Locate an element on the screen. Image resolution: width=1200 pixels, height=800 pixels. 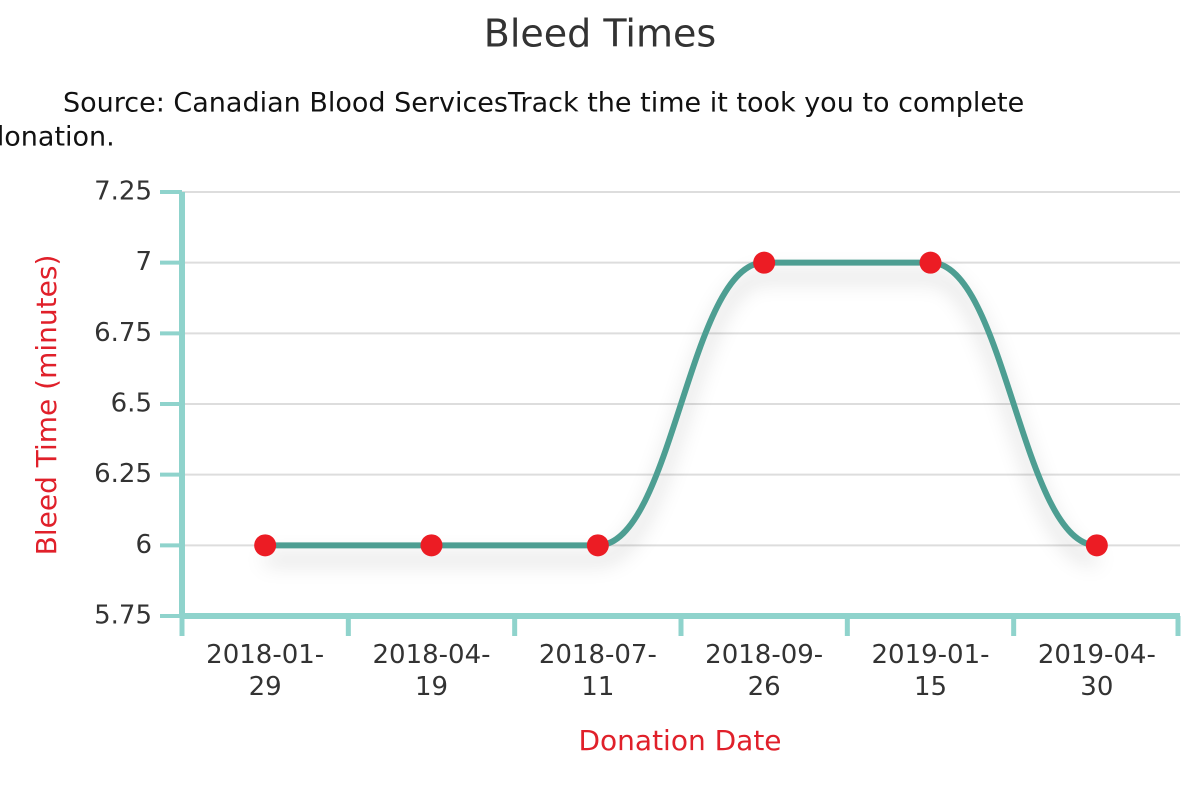
y-tick-label: 5.75 is located at coordinates (123, 616).